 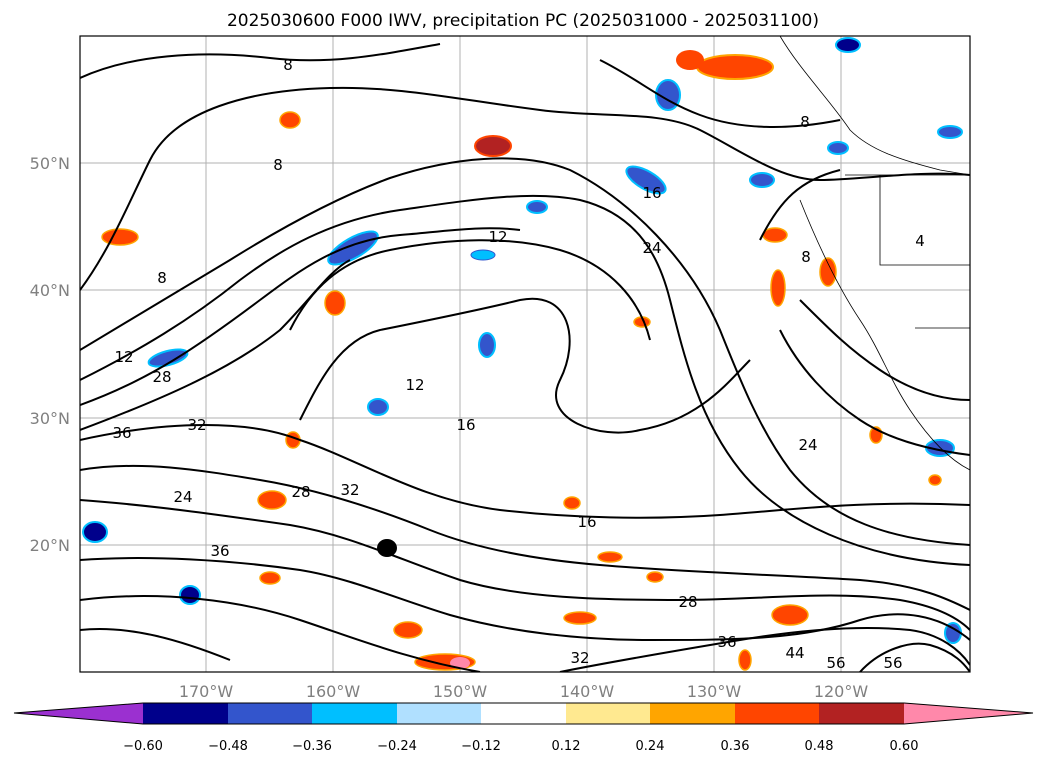 What do you see at coordinates (874, 253) in the screenshot?
I see `coastlines` at bounding box center [874, 253].